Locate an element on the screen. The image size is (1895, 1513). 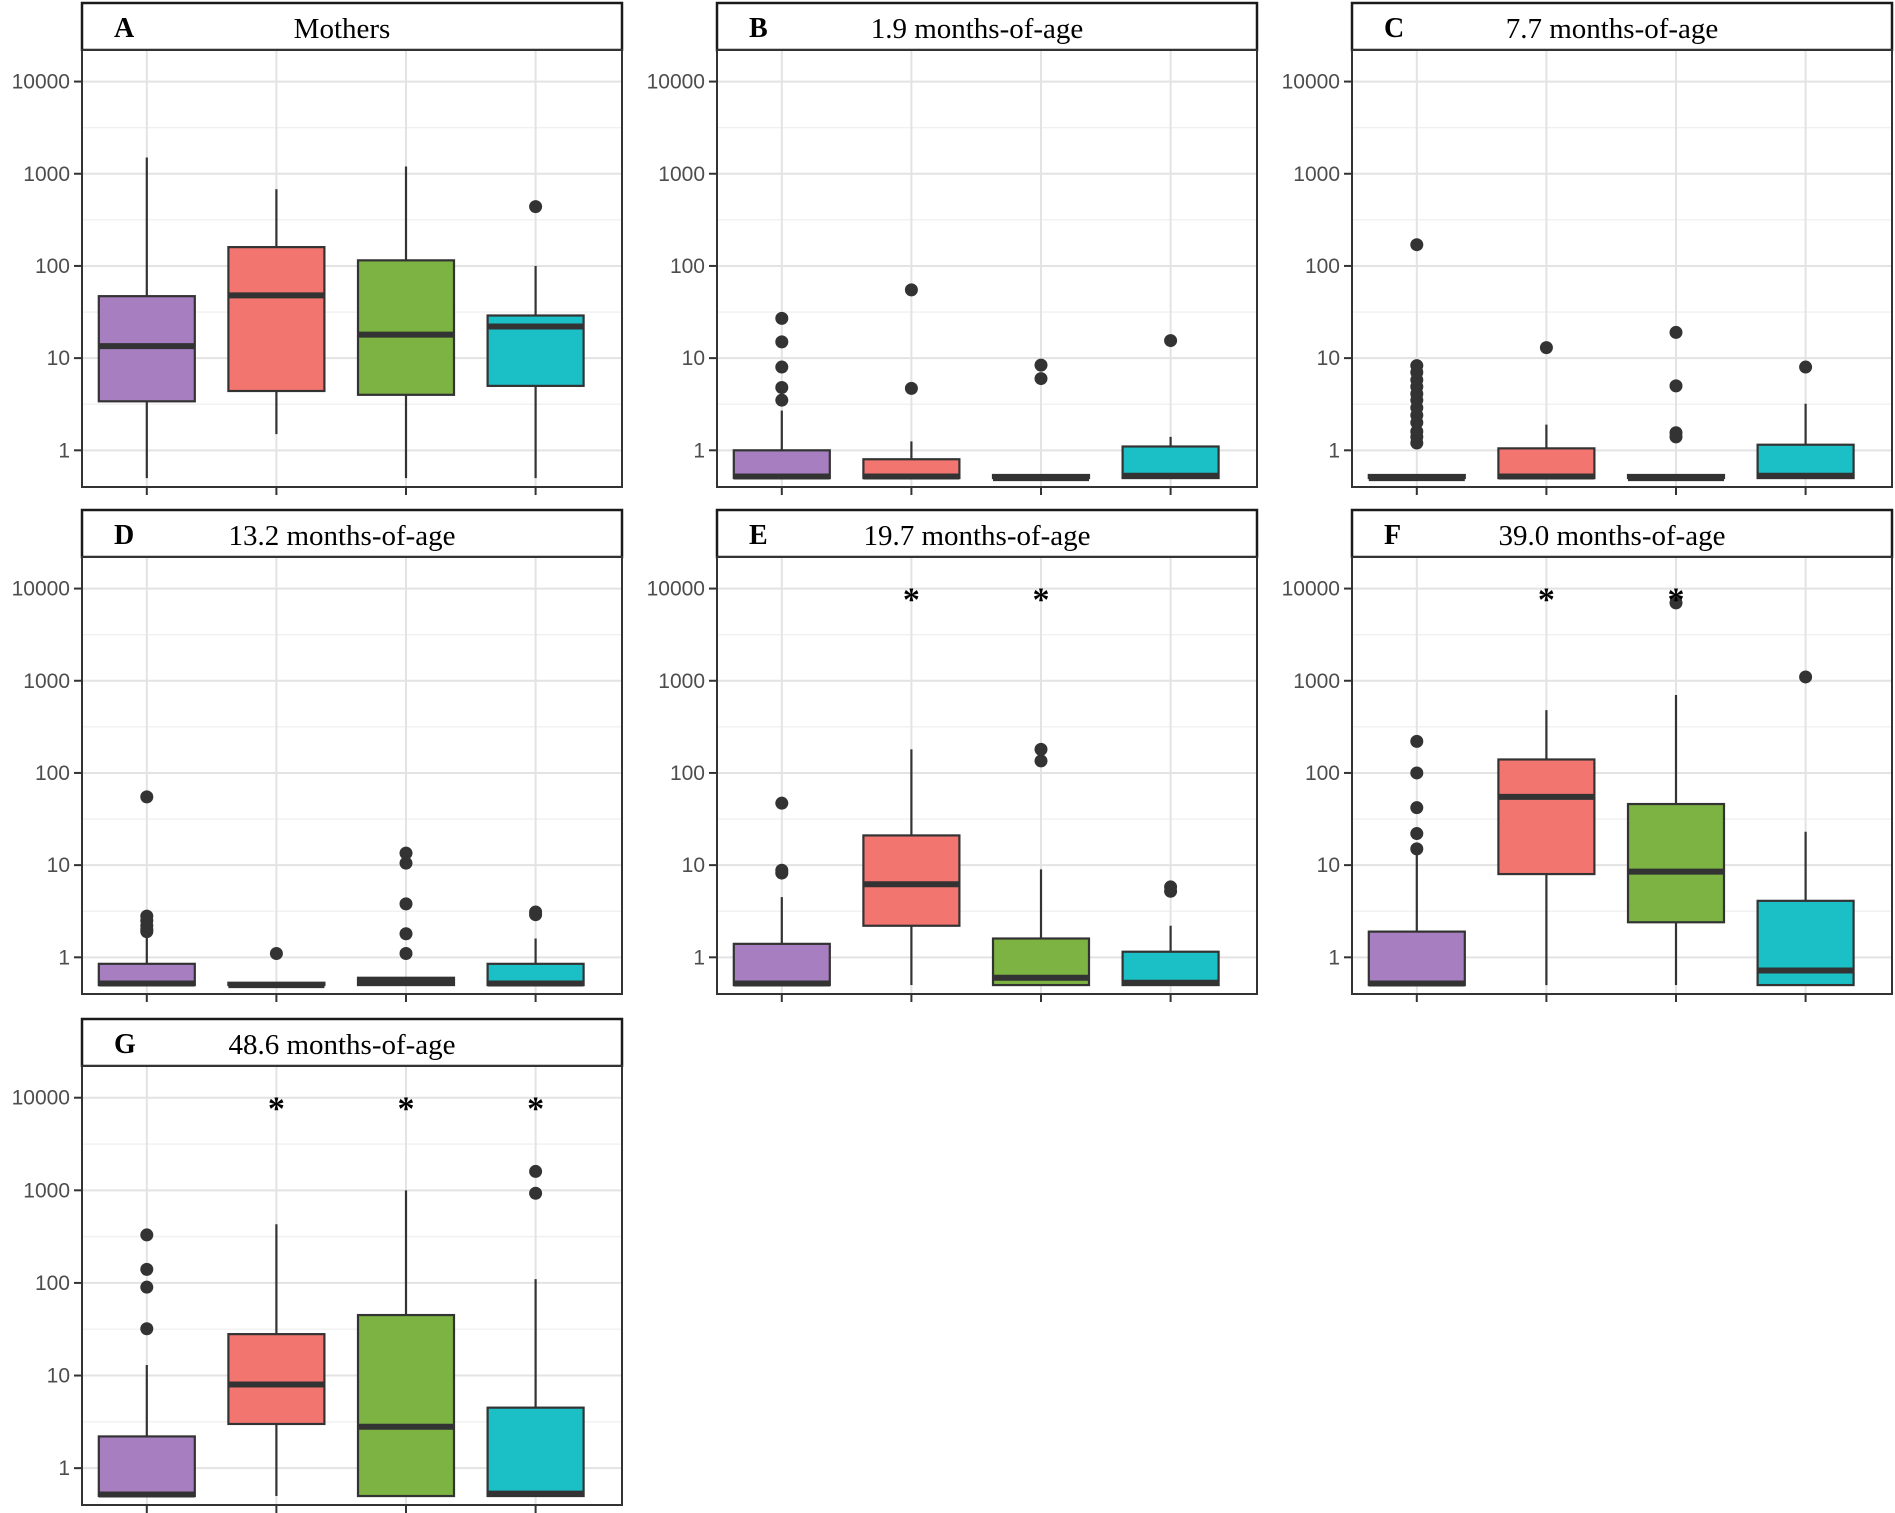
panel-d-strip is located at coordinates (352, 533).